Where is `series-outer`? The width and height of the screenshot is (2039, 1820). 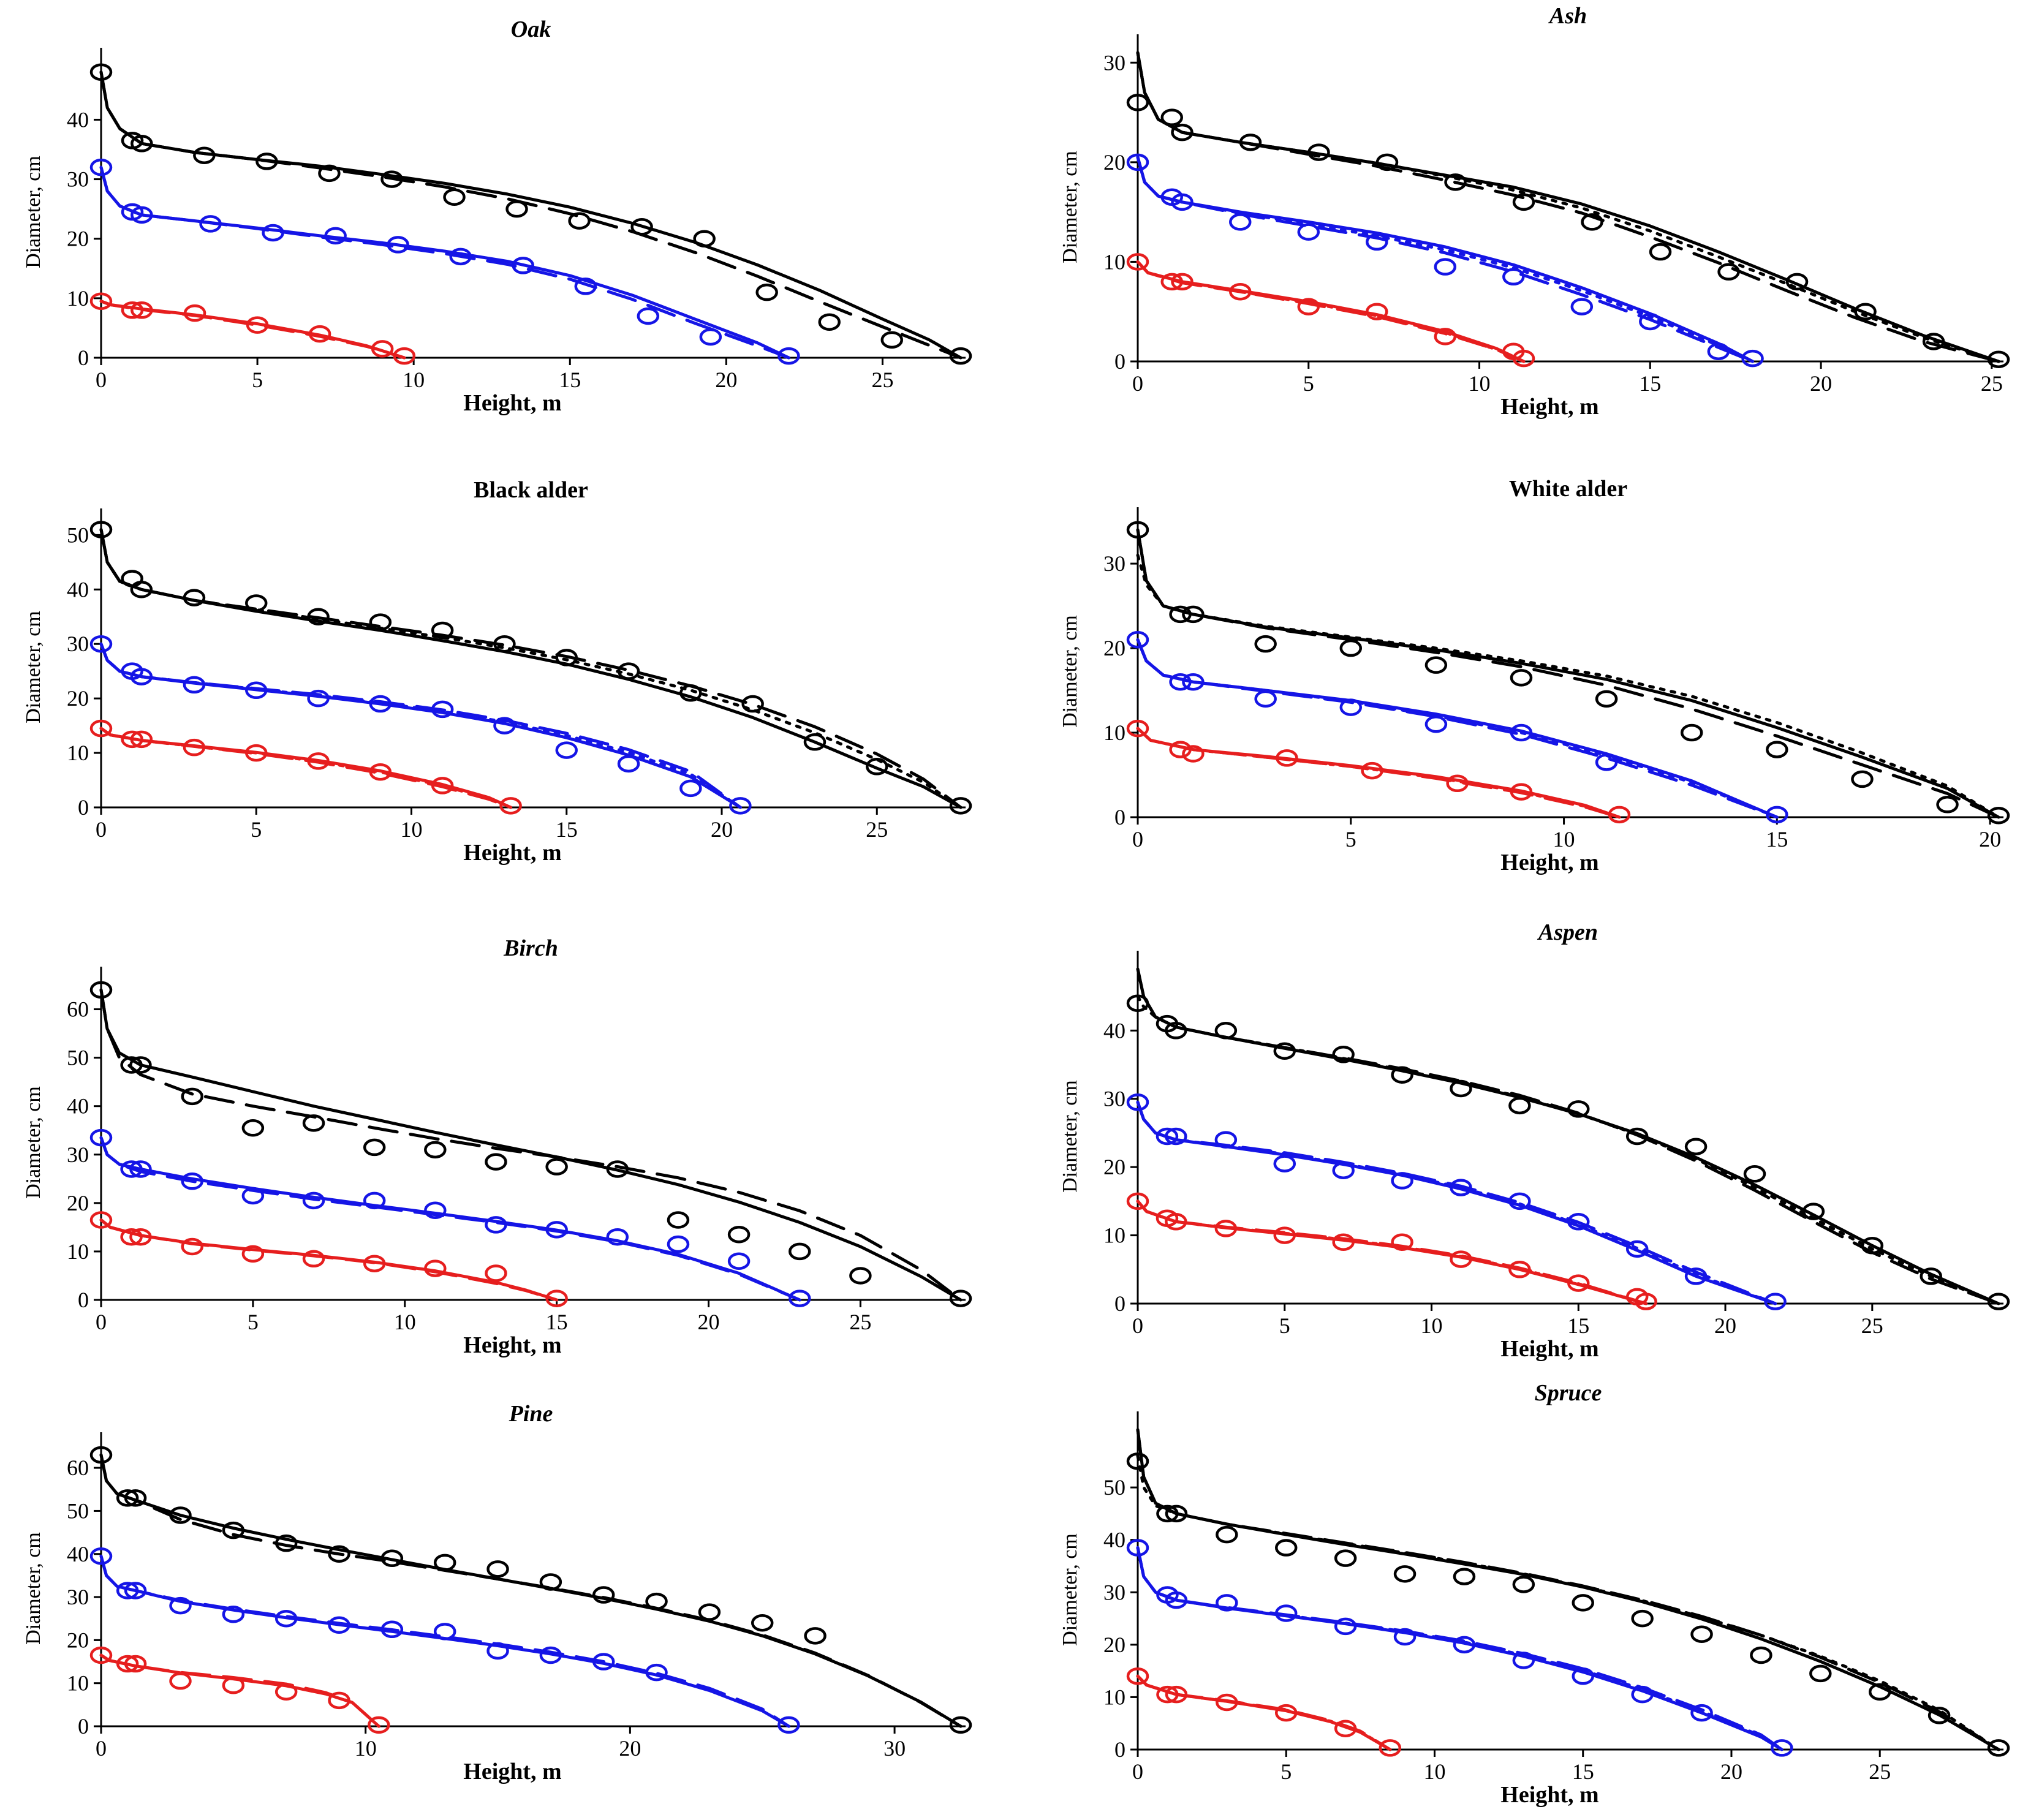 series-outer is located at coordinates (1568, 209).